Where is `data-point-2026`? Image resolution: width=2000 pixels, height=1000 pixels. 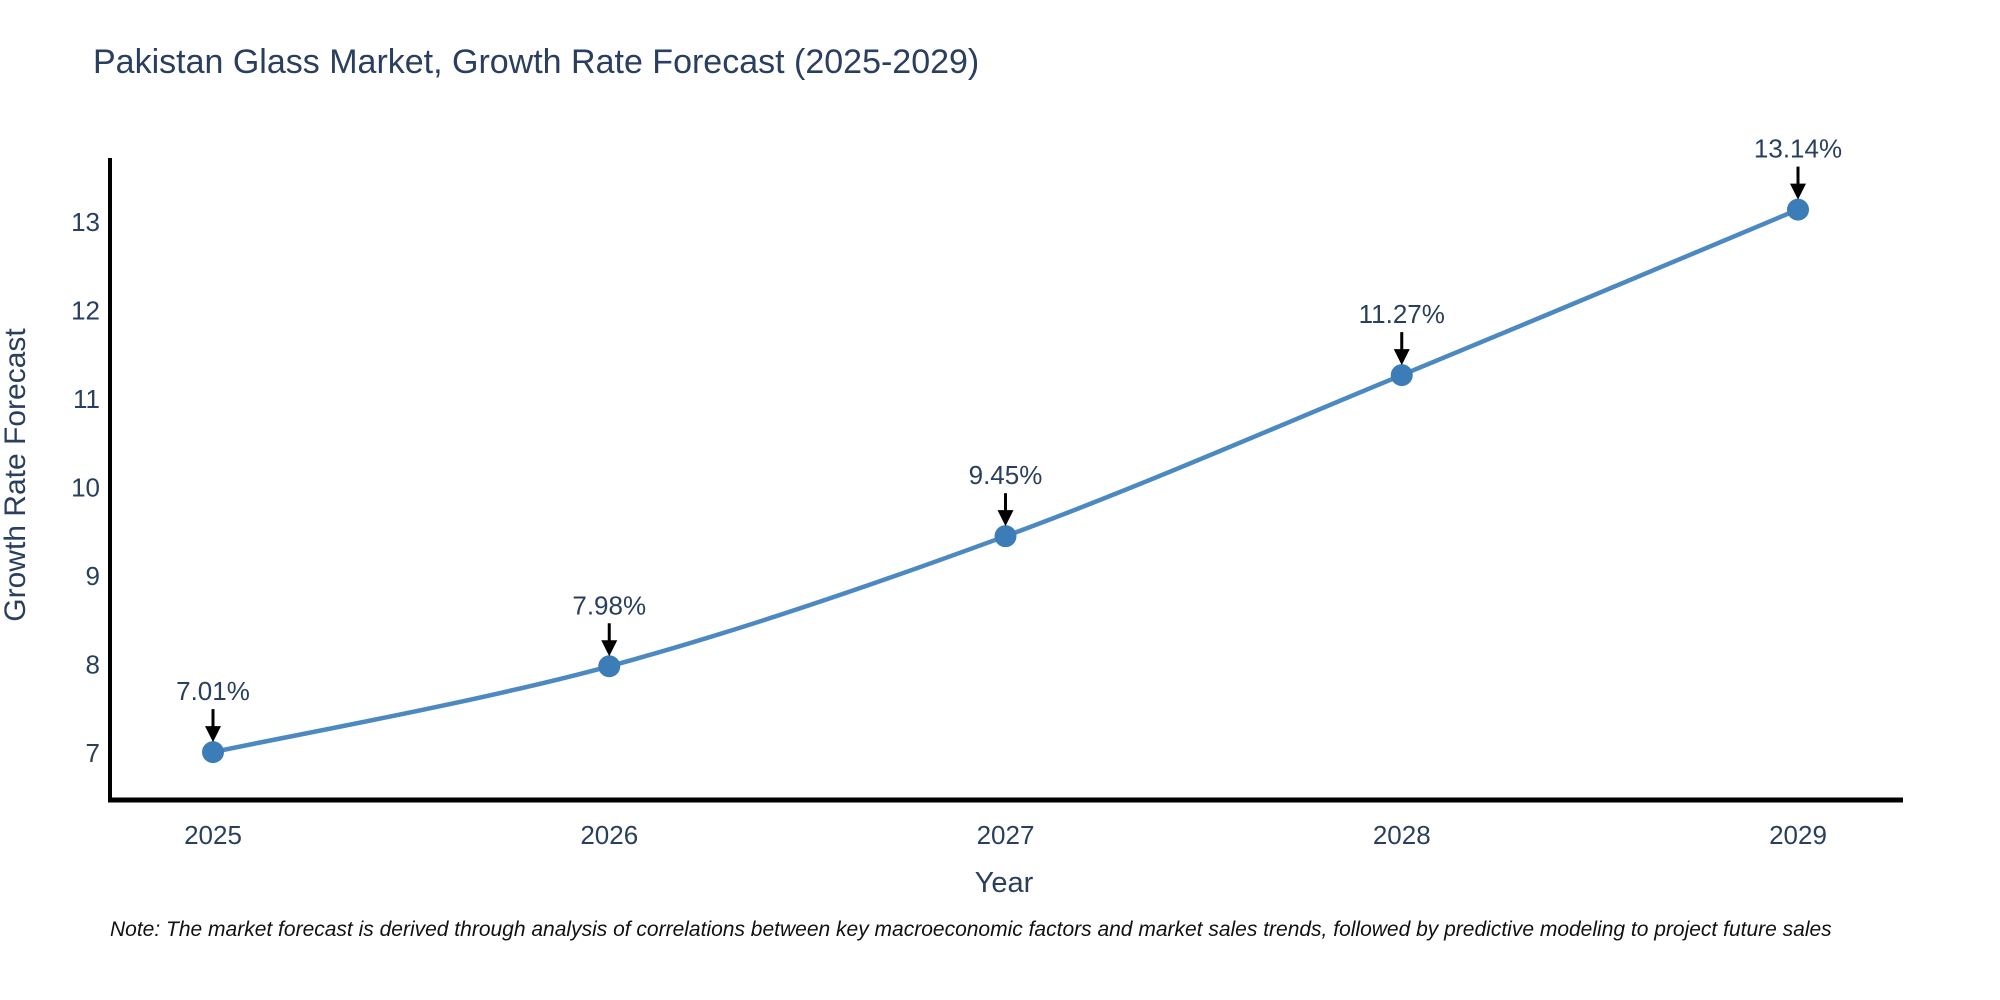
data-point-2026 is located at coordinates (609, 666).